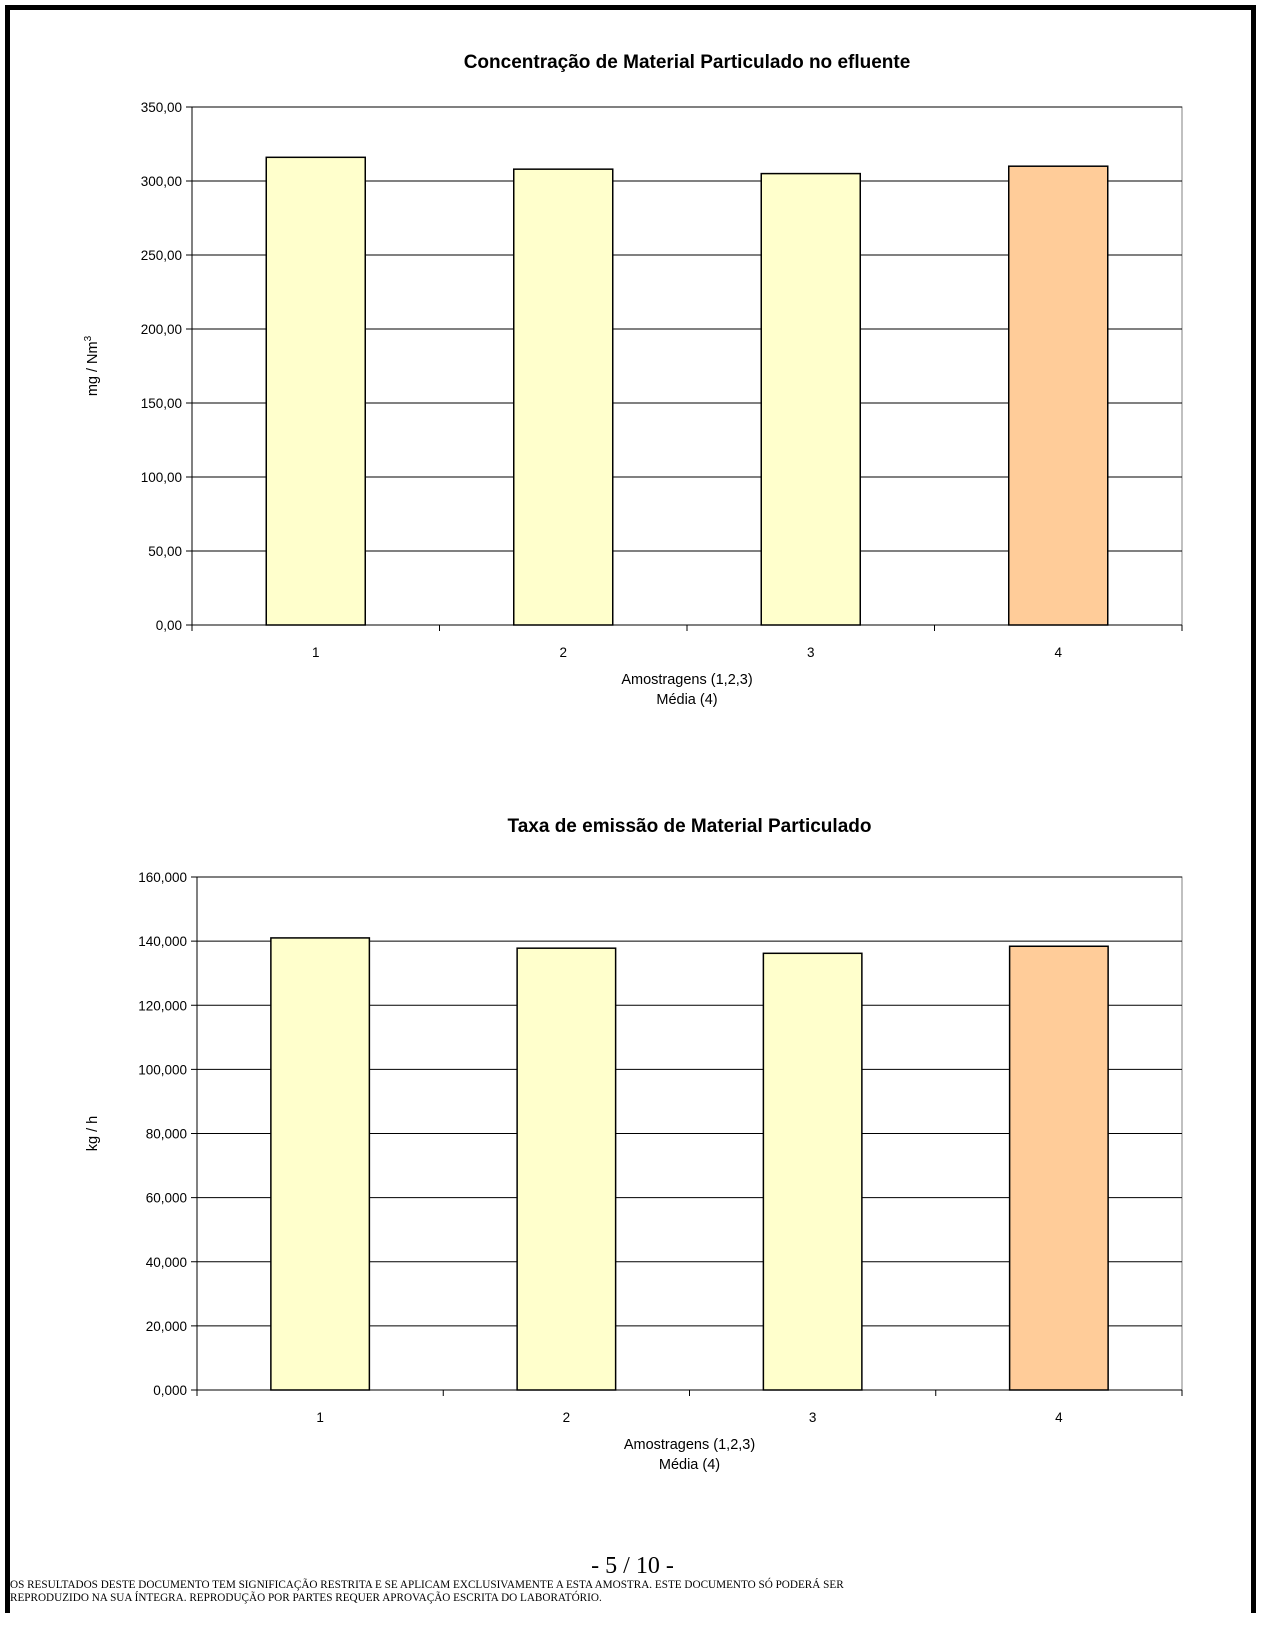 This screenshot has width=1265, height=1630. I want to click on y-tick-label: 120,000, so click(162, 1005).